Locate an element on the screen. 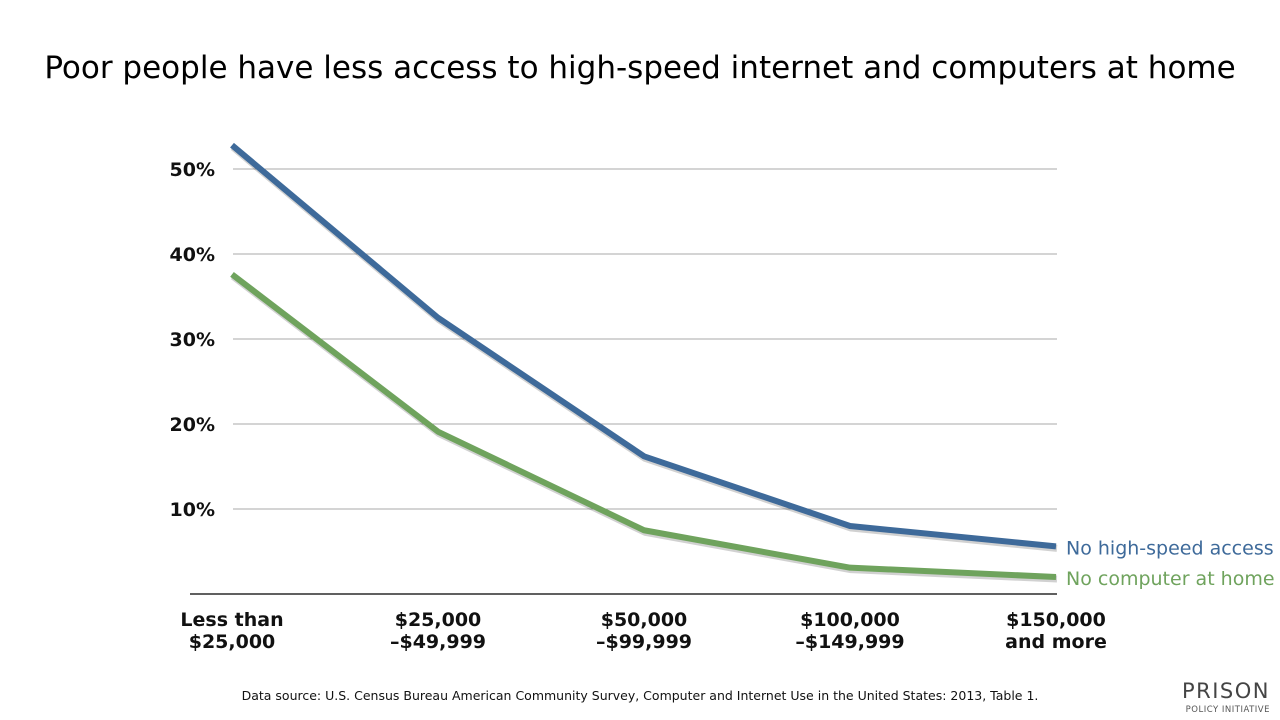 This screenshot has height=720, width=1280. y-tick-label: 10% is located at coordinates (192, 510).